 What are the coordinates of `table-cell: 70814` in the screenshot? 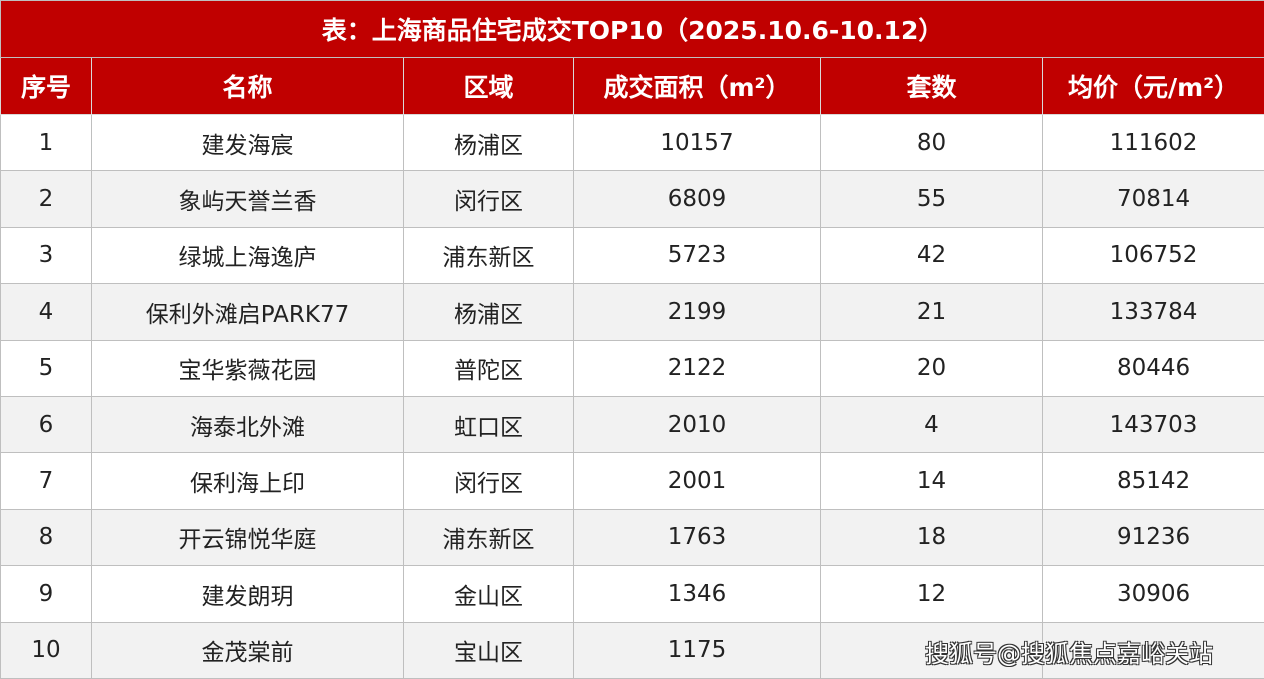 It's located at (1153, 199).